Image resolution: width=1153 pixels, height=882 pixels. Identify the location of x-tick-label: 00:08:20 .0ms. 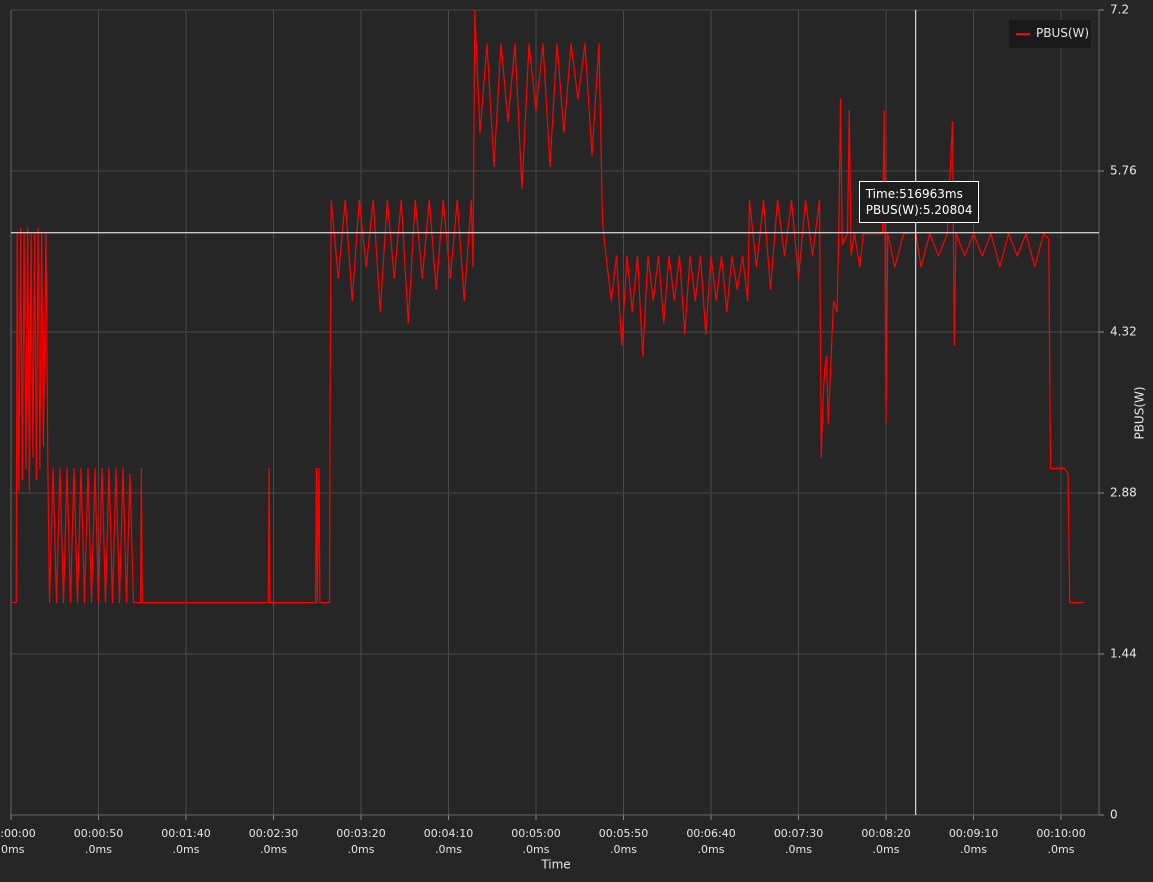
(886, 841).